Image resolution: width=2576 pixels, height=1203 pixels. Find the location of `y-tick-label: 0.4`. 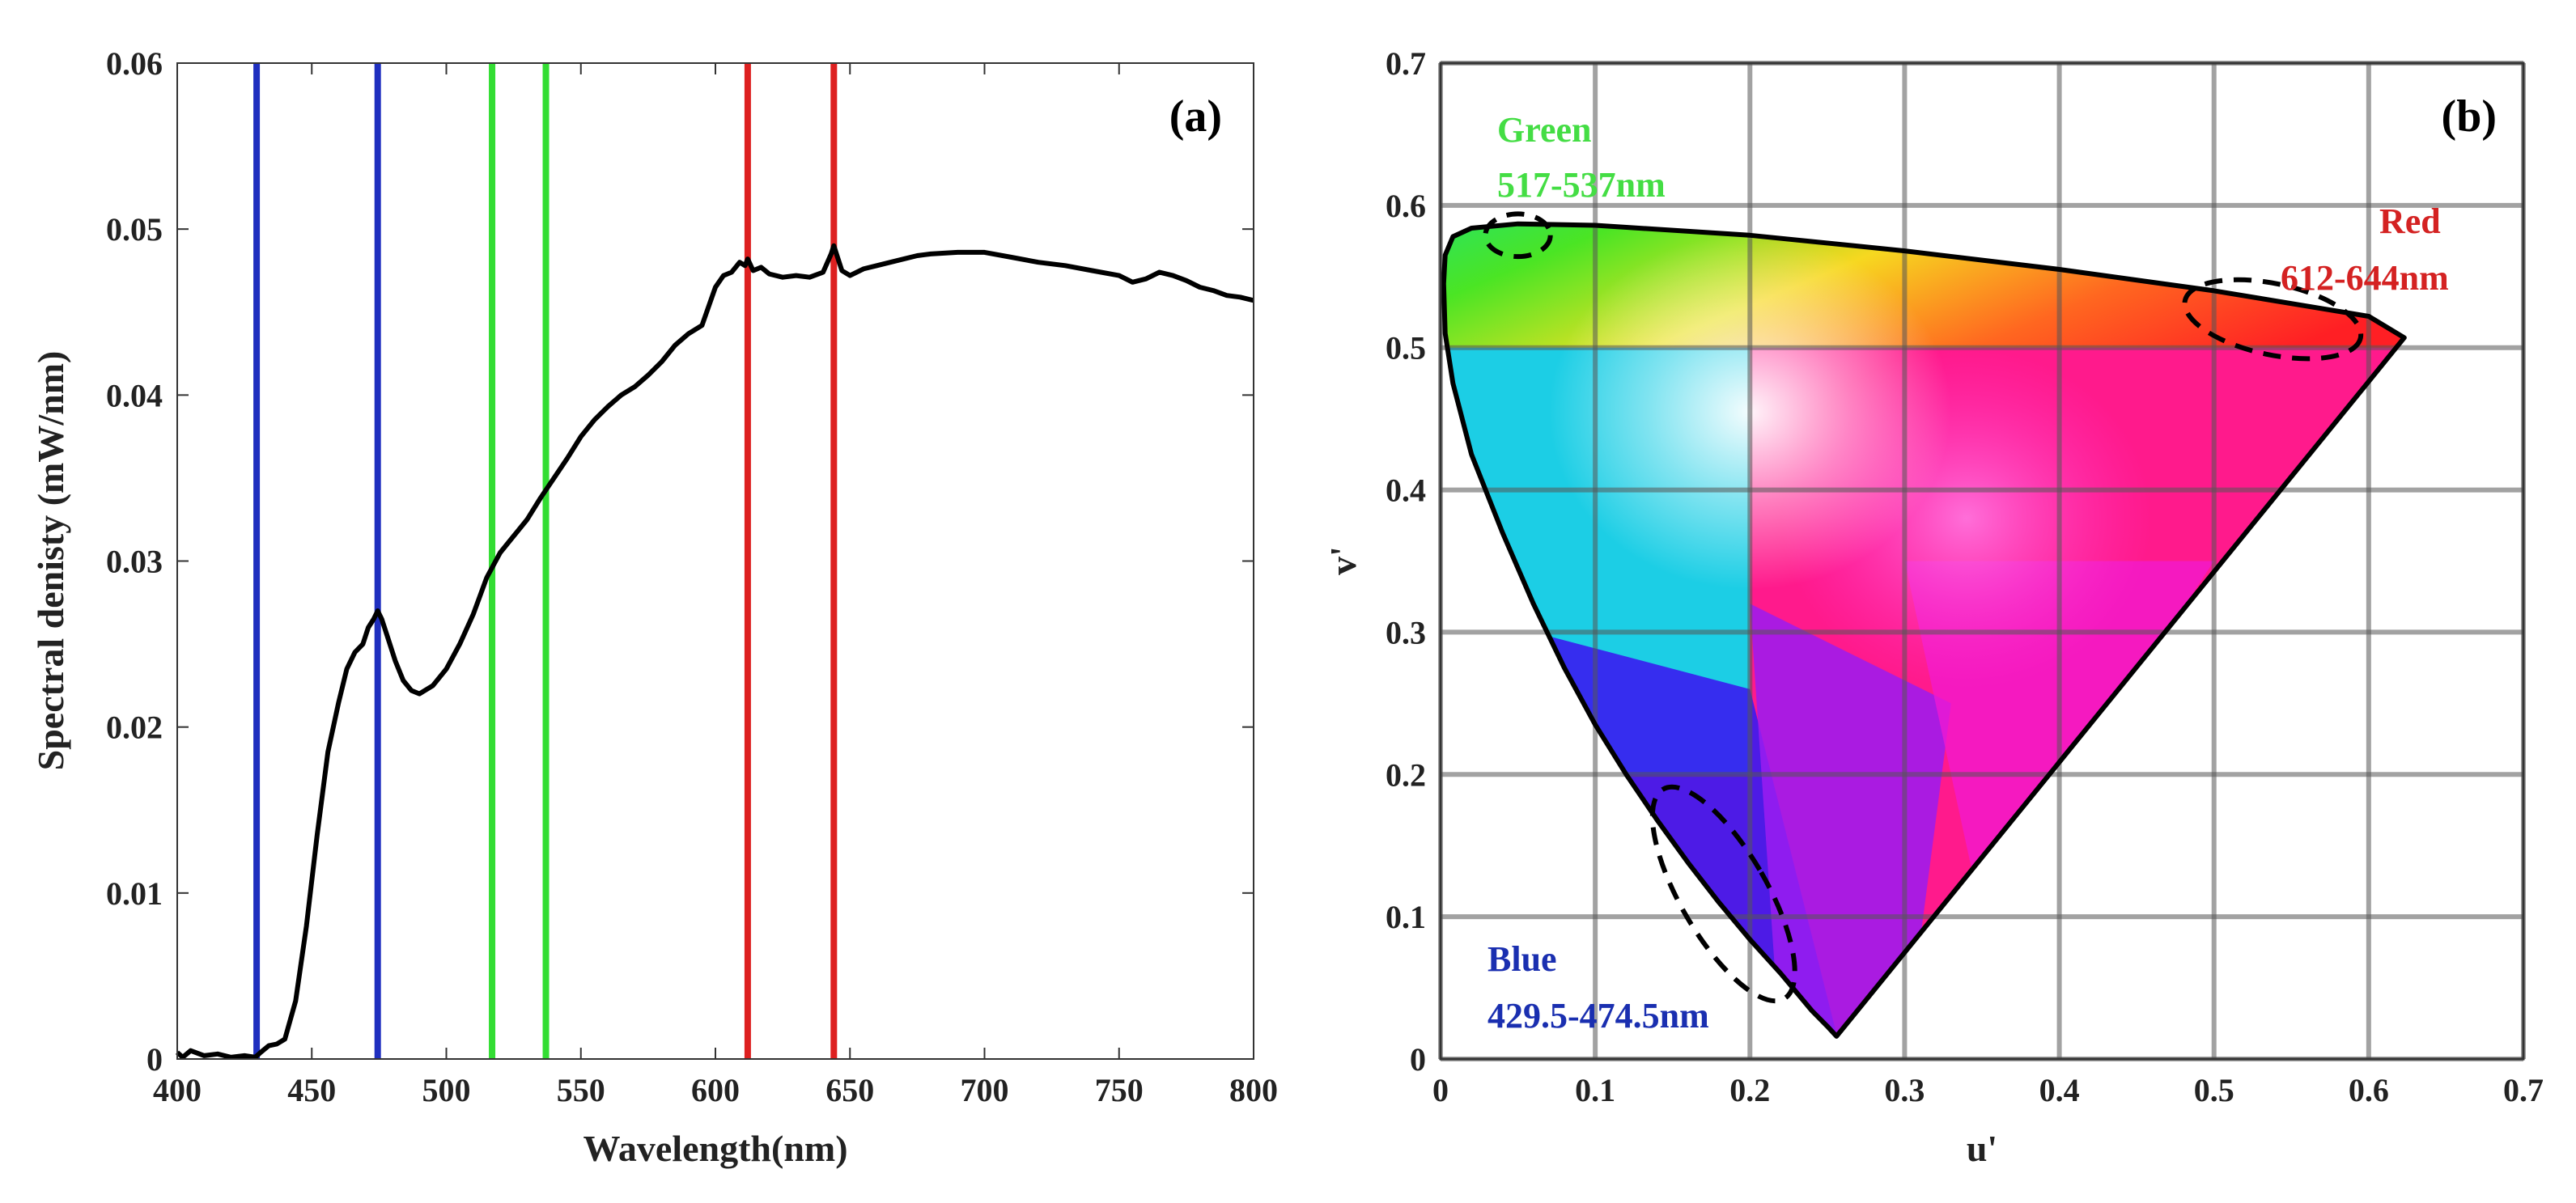

y-tick-label: 0.4 is located at coordinates (1406, 490).